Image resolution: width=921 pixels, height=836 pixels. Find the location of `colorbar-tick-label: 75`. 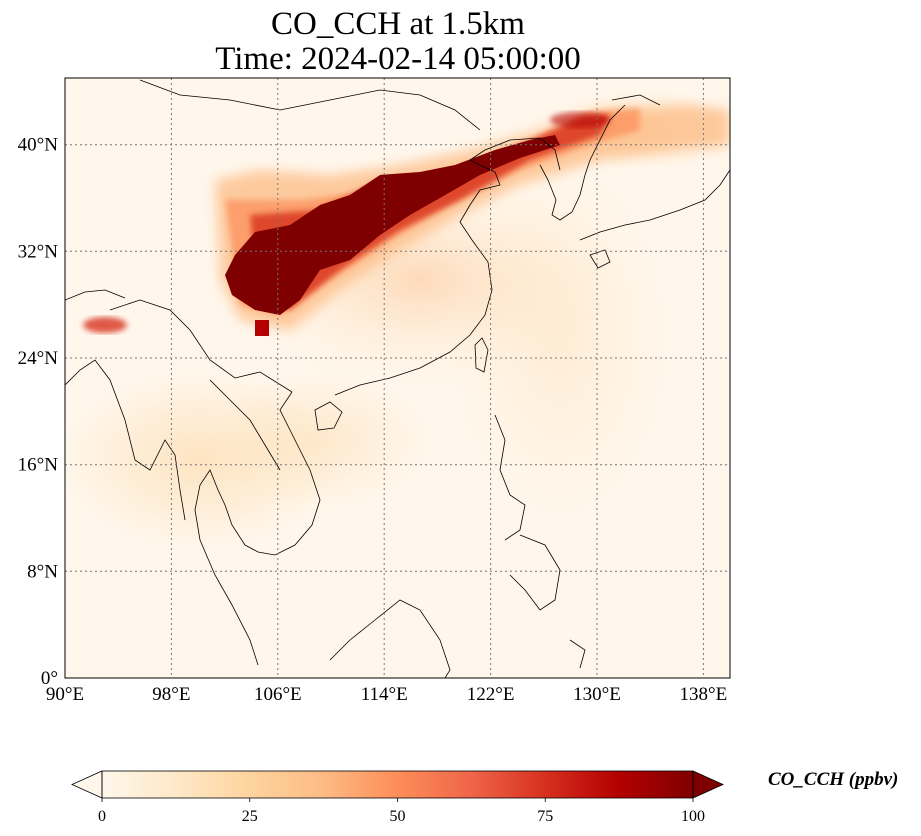

colorbar-tick-label: 75 is located at coordinates (545, 816).